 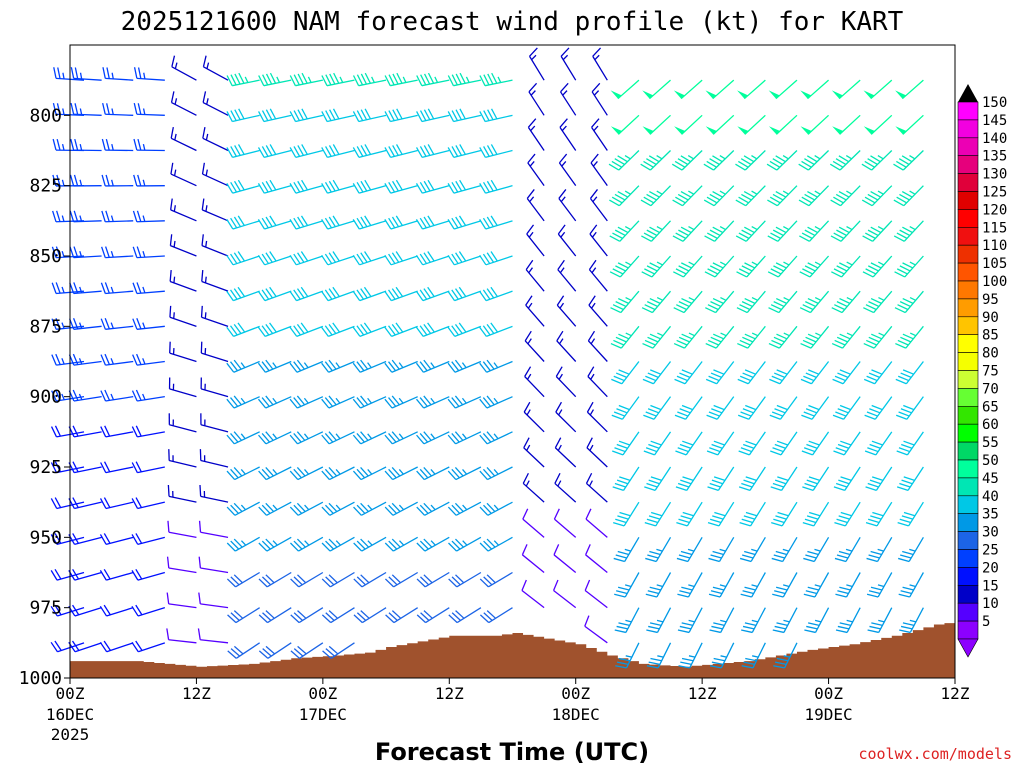 What do you see at coordinates (322, 693) in the screenshot?
I see `x-tick-time: 00Z` at bounding box center [322, 693].